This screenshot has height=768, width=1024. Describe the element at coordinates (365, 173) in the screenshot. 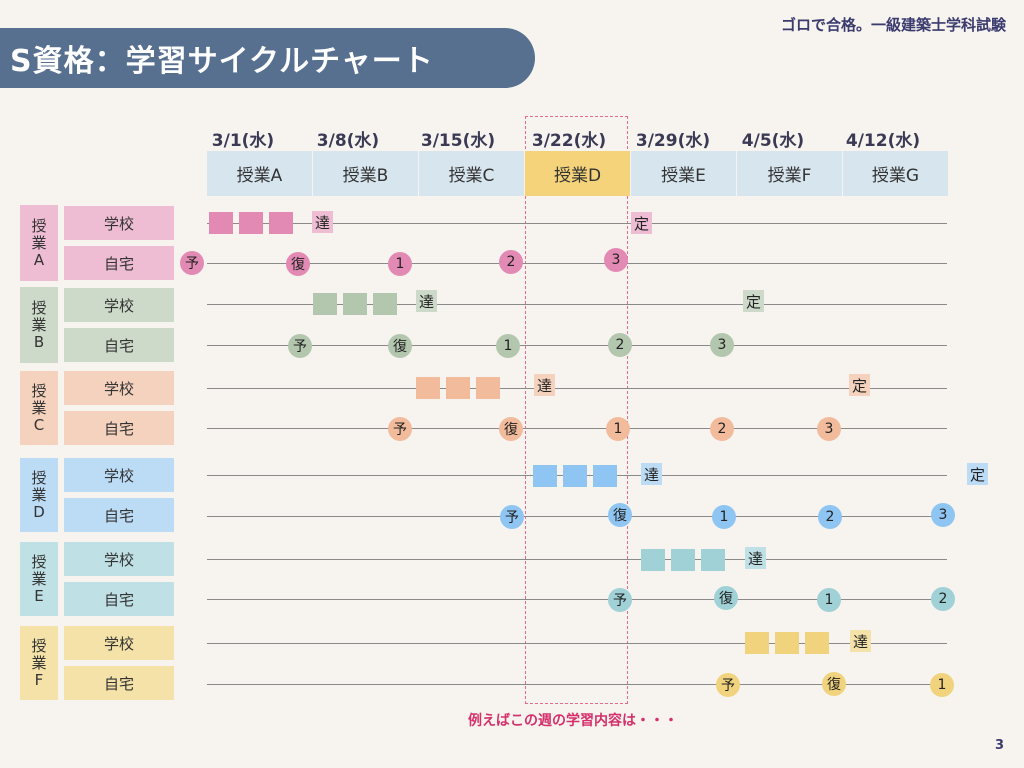

I see `lesson-header: 授業B` at that location.